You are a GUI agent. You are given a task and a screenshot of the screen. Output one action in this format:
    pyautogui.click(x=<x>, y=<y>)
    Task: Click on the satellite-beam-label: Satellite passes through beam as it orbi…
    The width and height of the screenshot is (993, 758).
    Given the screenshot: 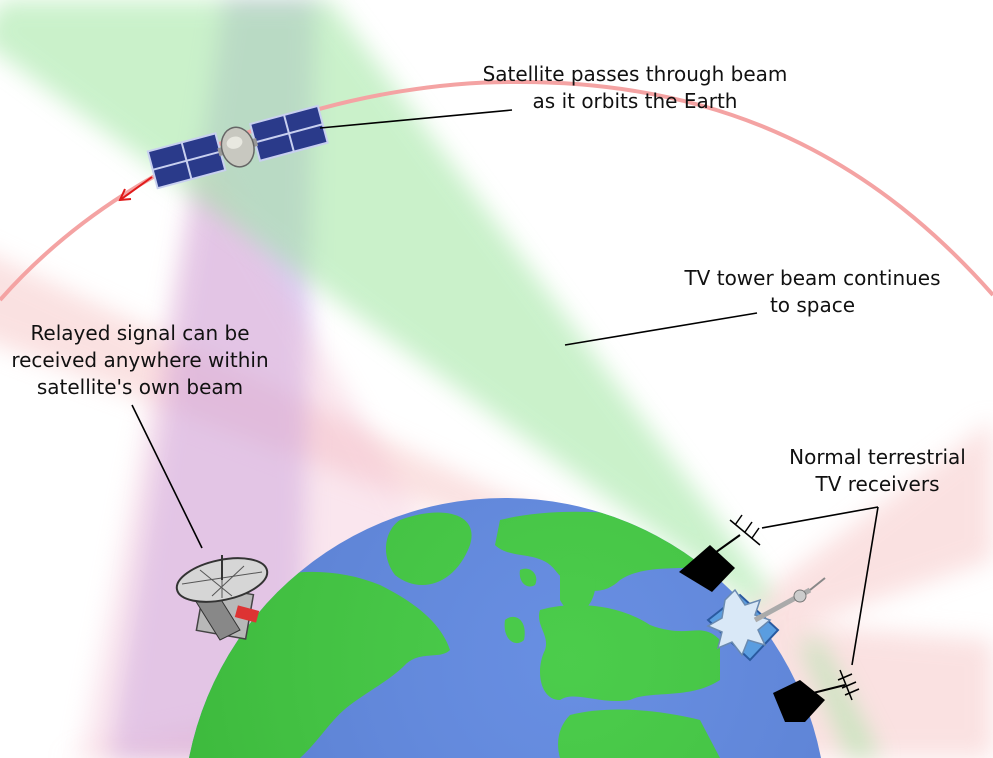 What is the action you would take?
    pyautogui.click(x=635, y=87)
    